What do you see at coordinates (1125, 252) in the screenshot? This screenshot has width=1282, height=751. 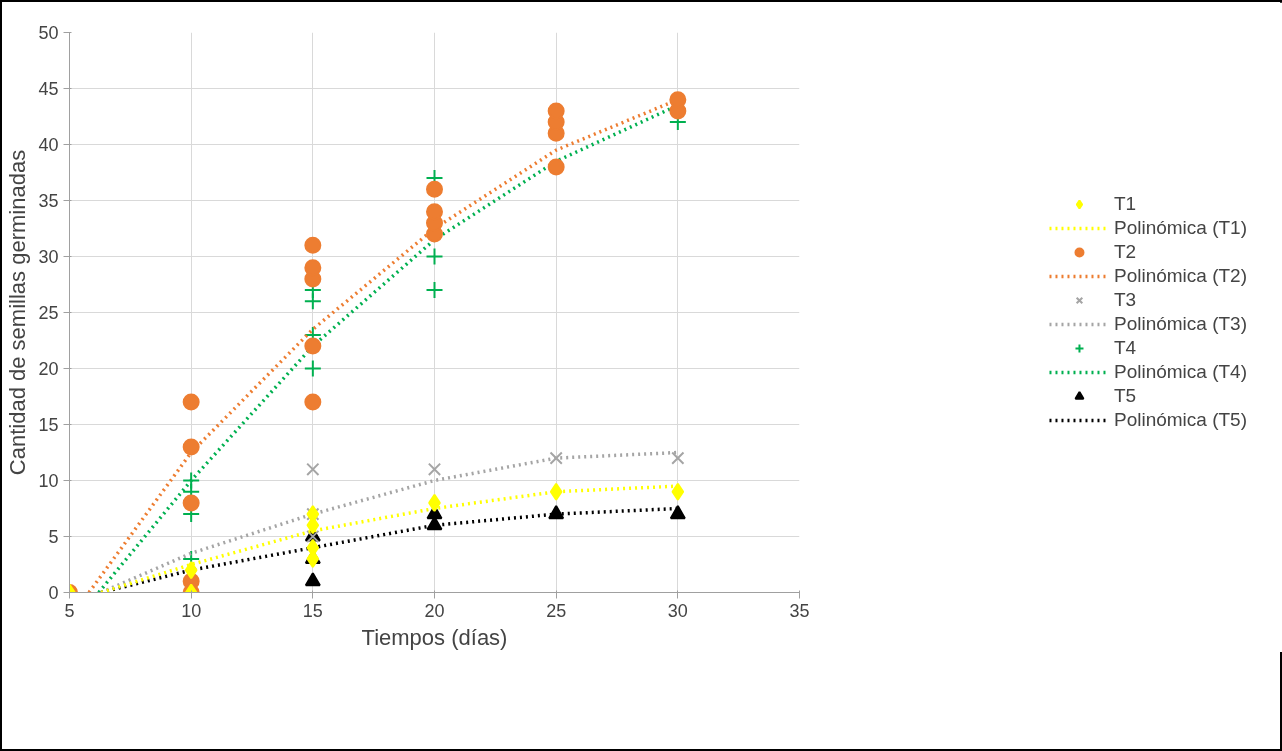 I see `legend-label: T2` at bounding box center [1125, 252].